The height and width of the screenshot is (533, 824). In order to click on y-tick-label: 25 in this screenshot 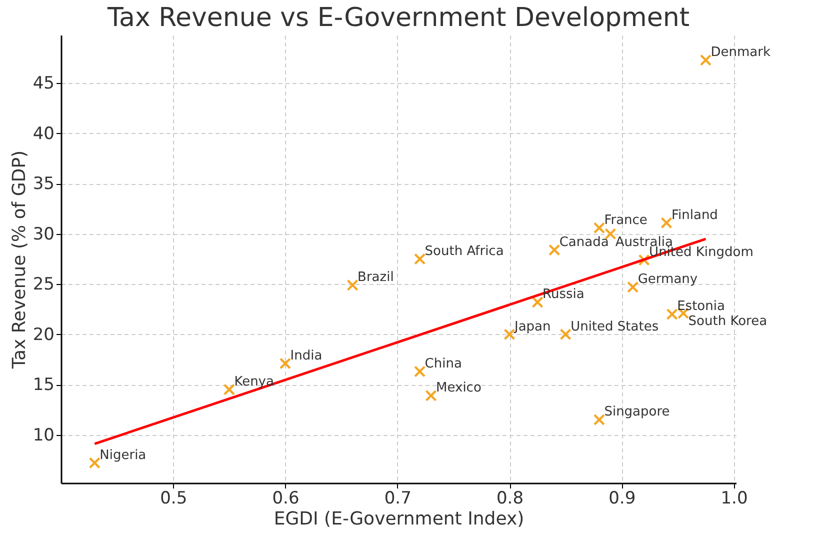, I will do `click(43, 284)`.